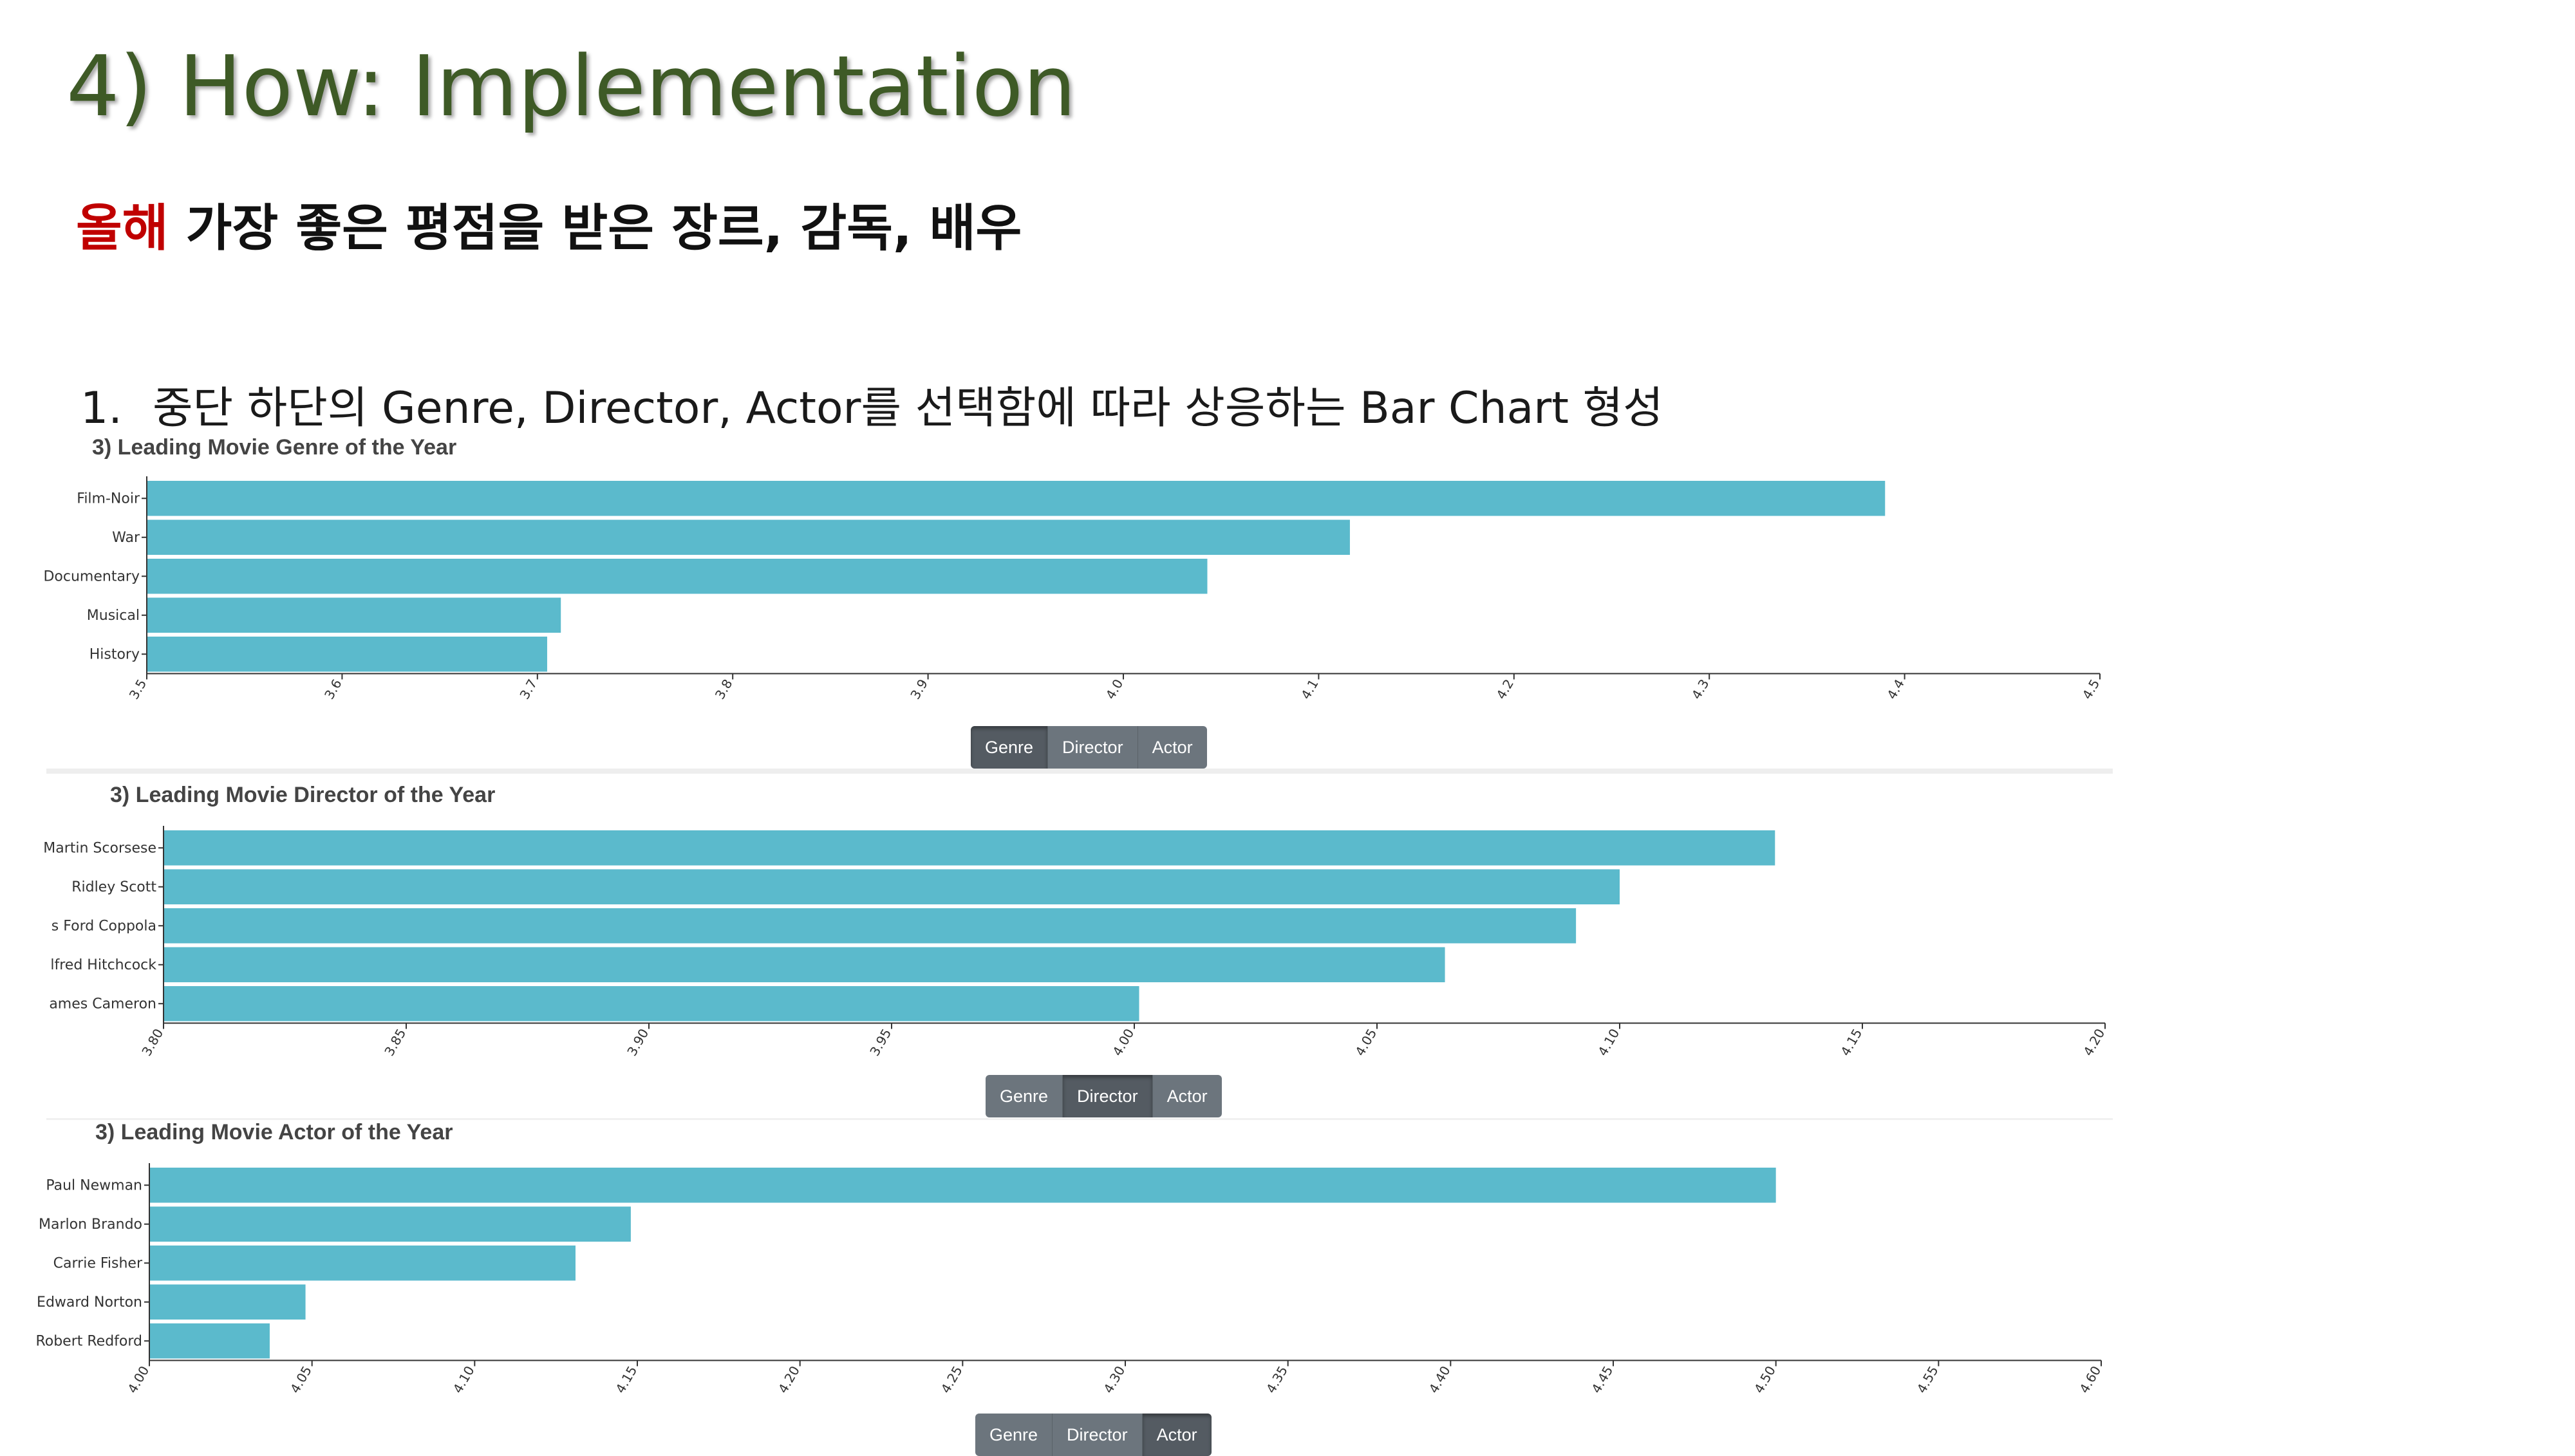  I want to click on actor-x-tick-label: 4.30, so click(1114, 1379).